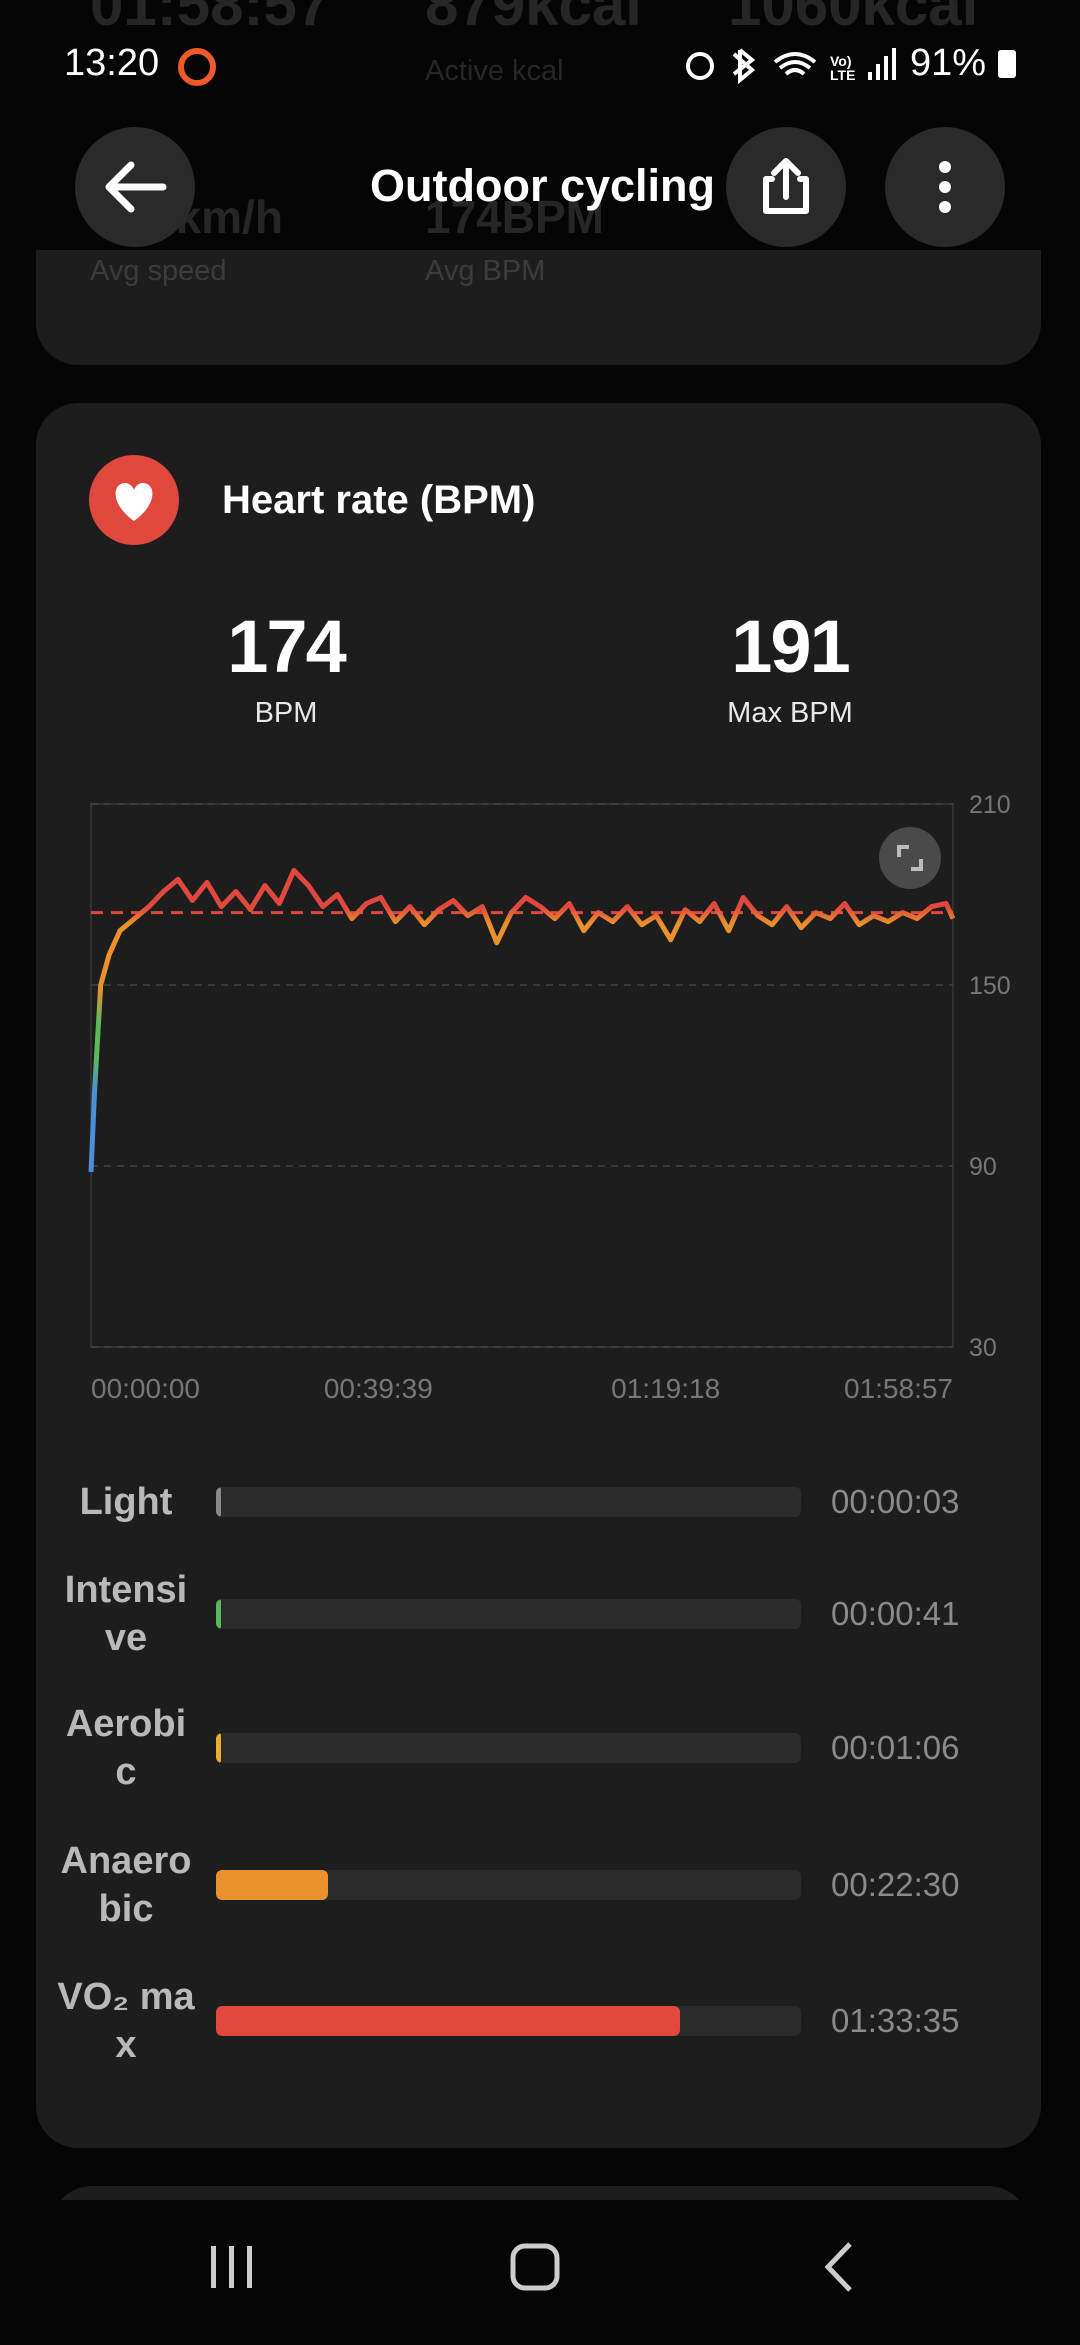 The width and height of the screenshot is (1080, 2345). I want to click on heart-glyph, so click(134, 502).